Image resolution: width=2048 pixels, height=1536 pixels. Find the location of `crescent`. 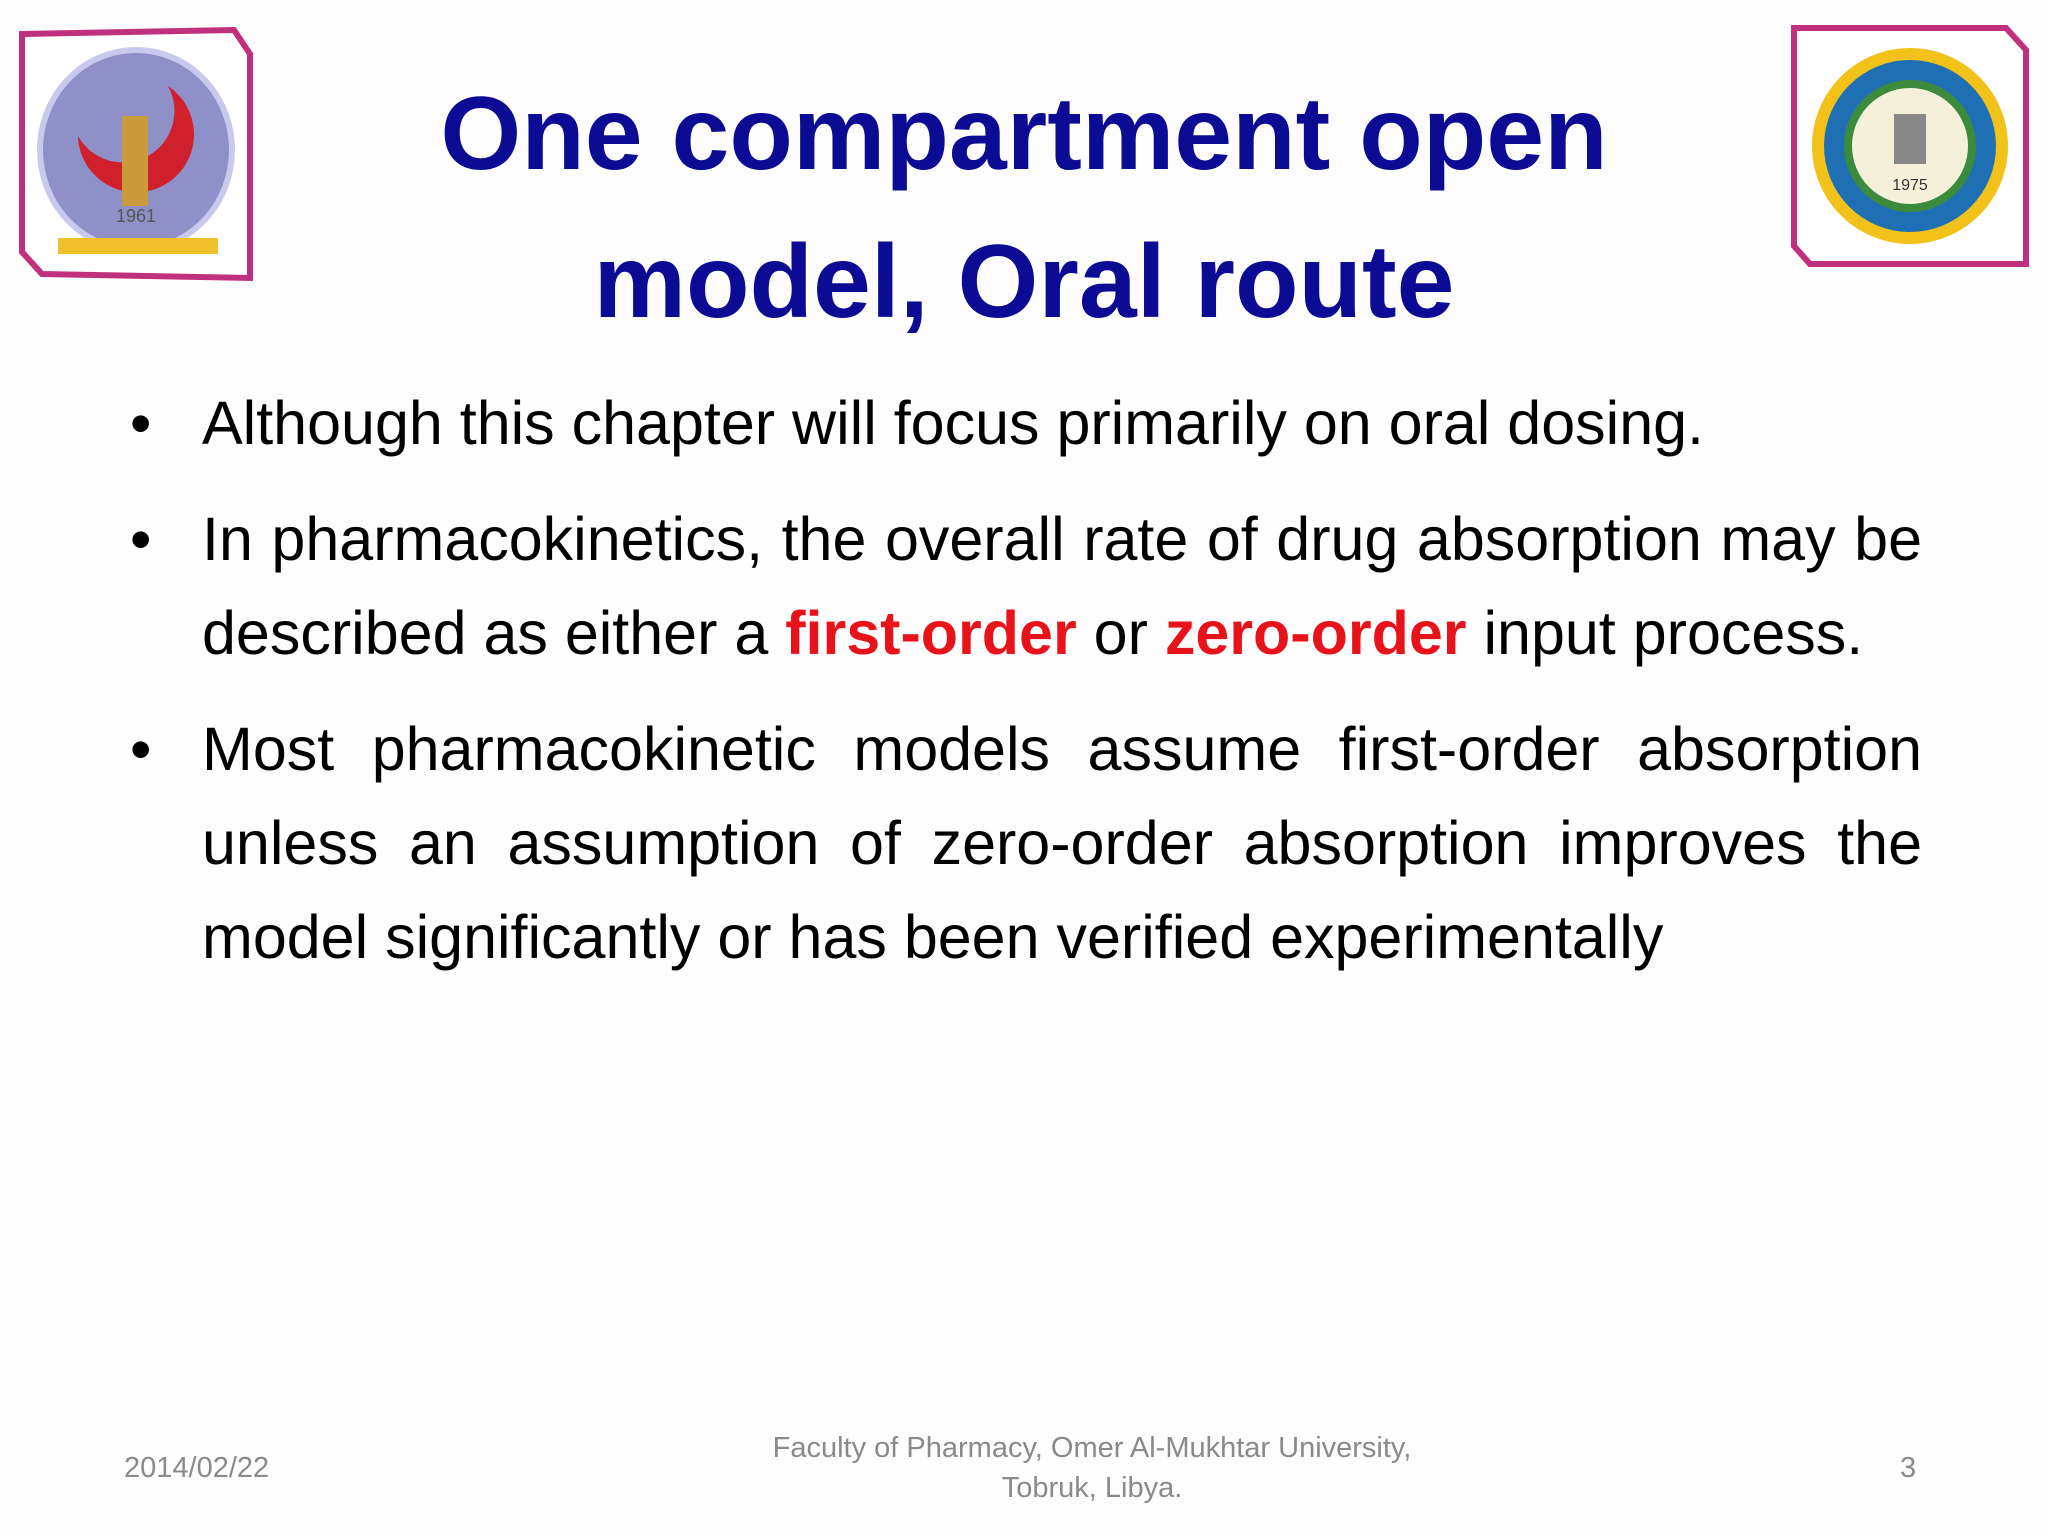

crescent is located at coordinates (136, 139).